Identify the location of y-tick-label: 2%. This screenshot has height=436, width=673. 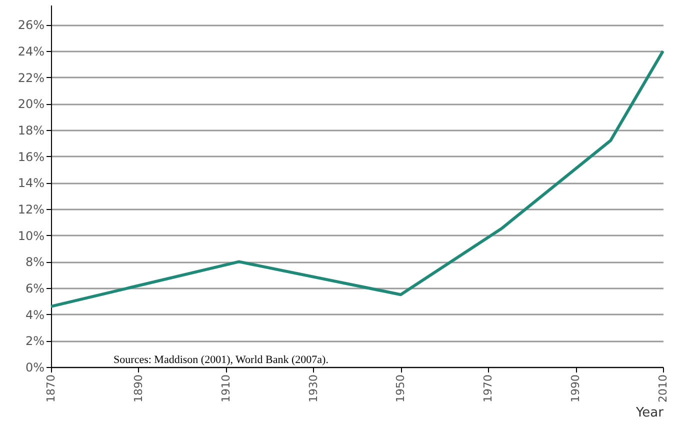
(34, 341).